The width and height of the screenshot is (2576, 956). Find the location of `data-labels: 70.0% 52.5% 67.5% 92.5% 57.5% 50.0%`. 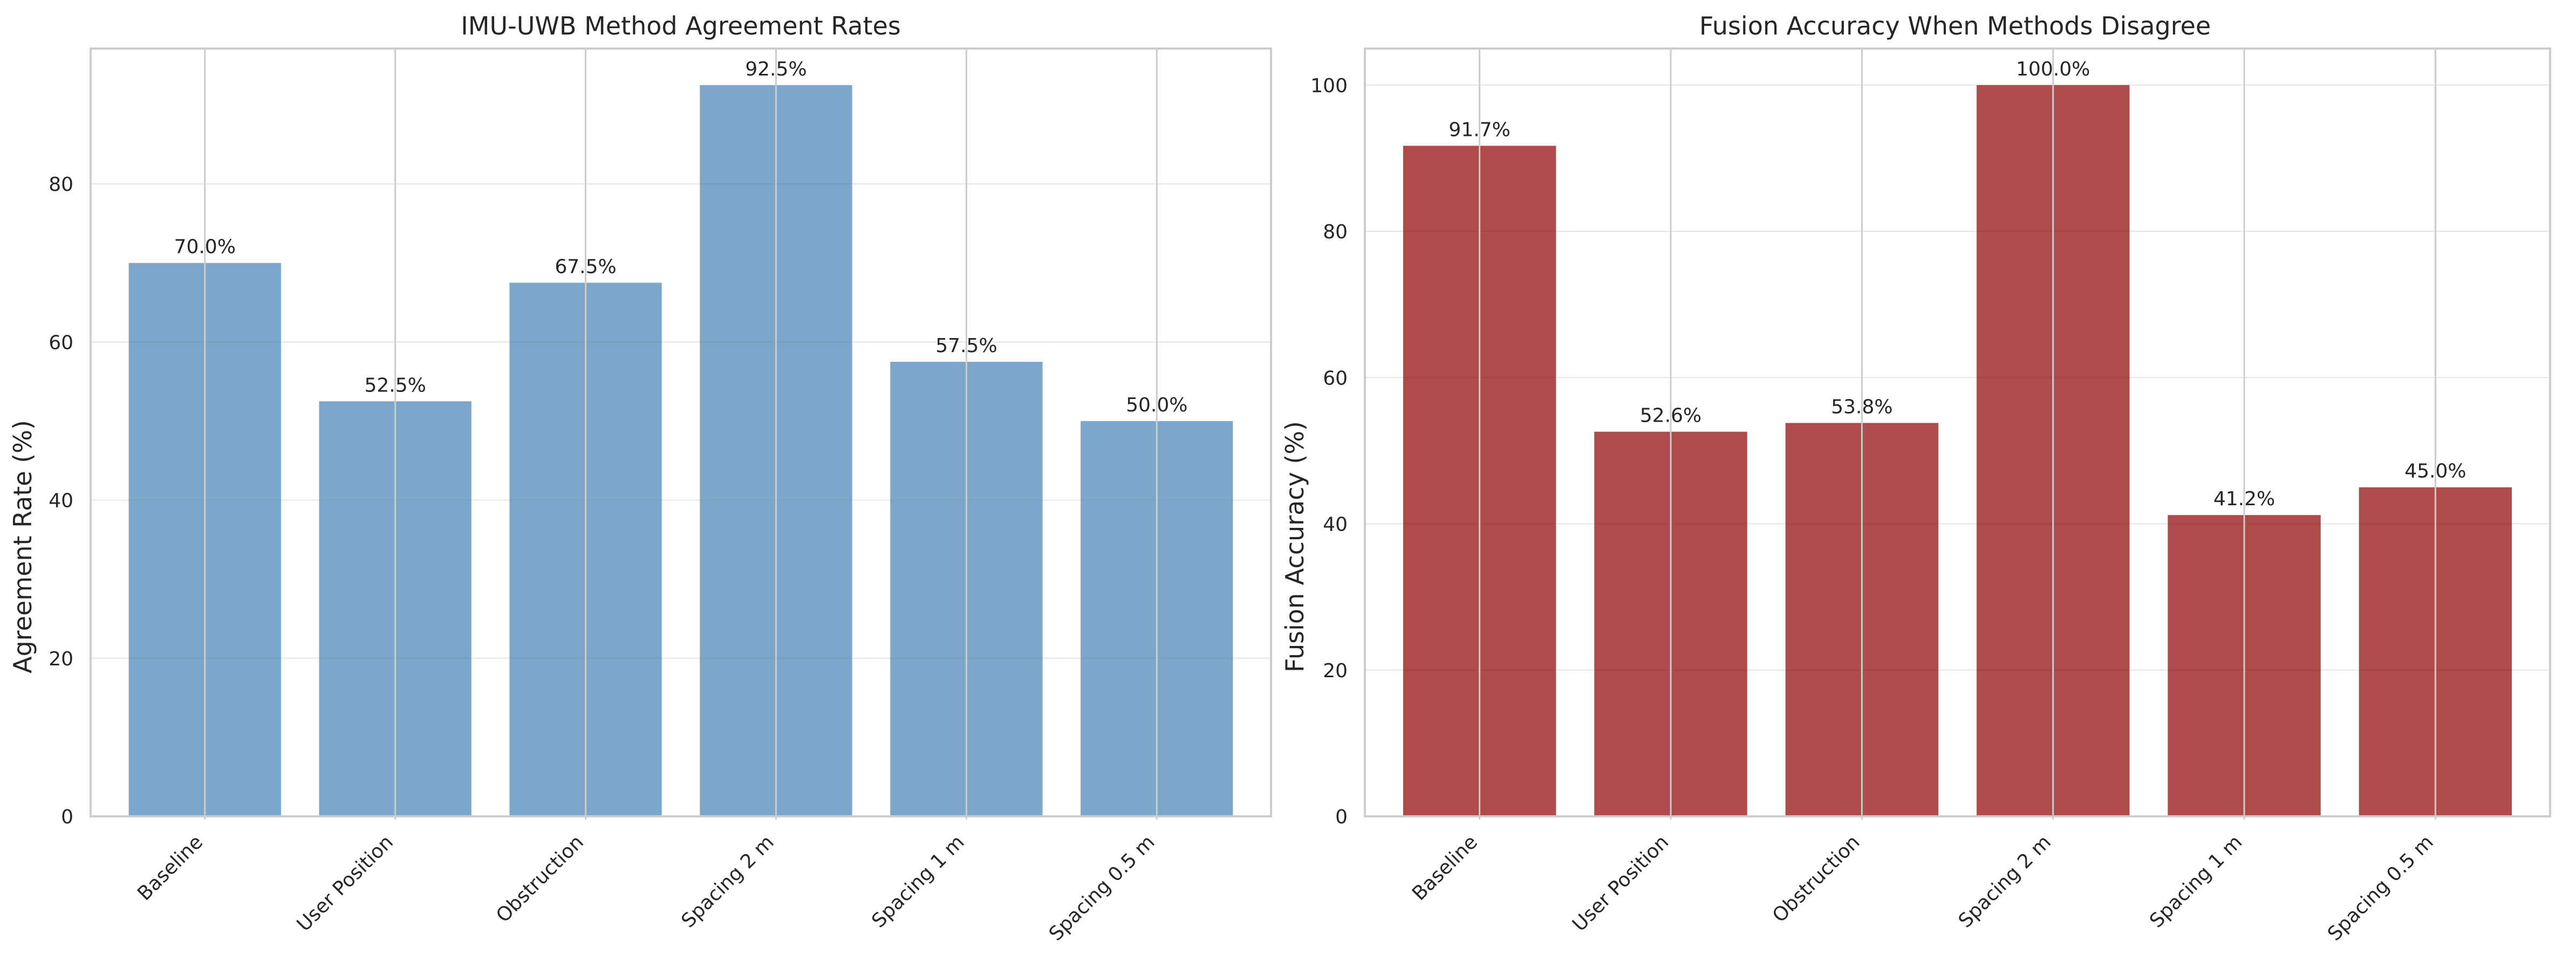

data-labels: 70.0% 52.5% 67.5% 92.5% 57.5% 50.0% is located at coordinates (681, 237).